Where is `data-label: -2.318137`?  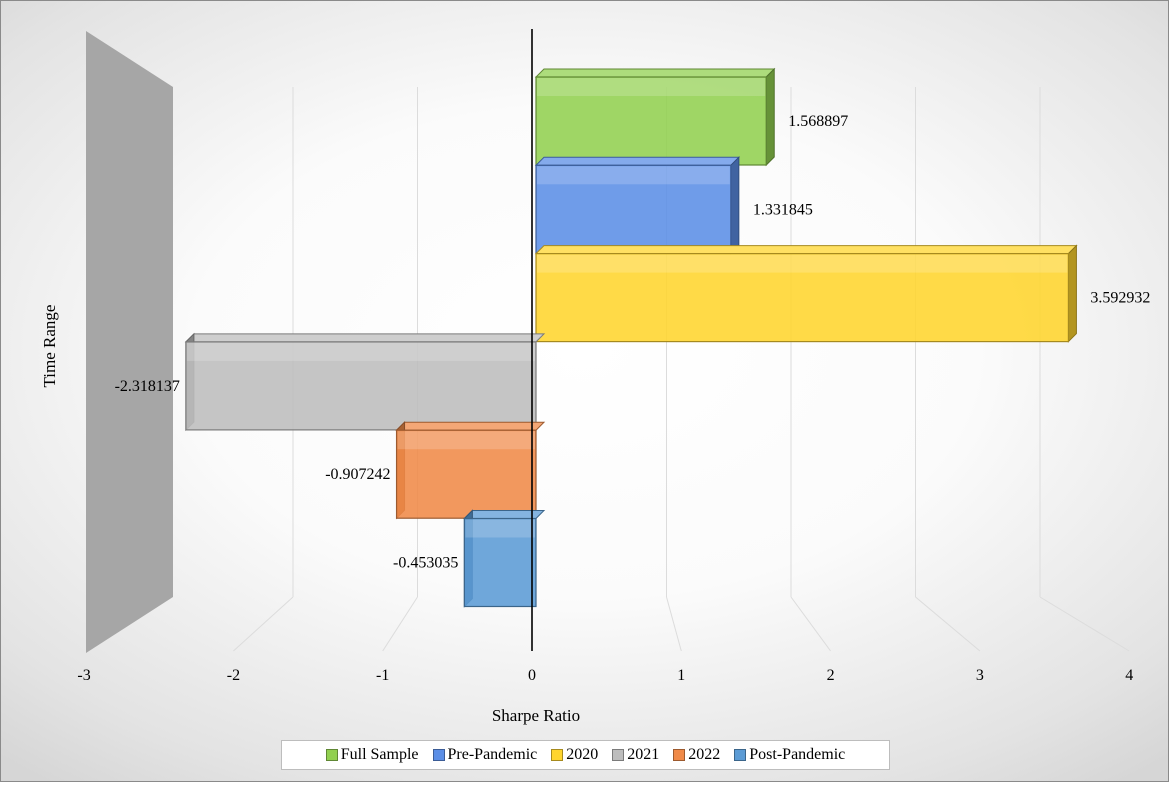
data-label: -2.318137 is located at coordinates (147, 386).